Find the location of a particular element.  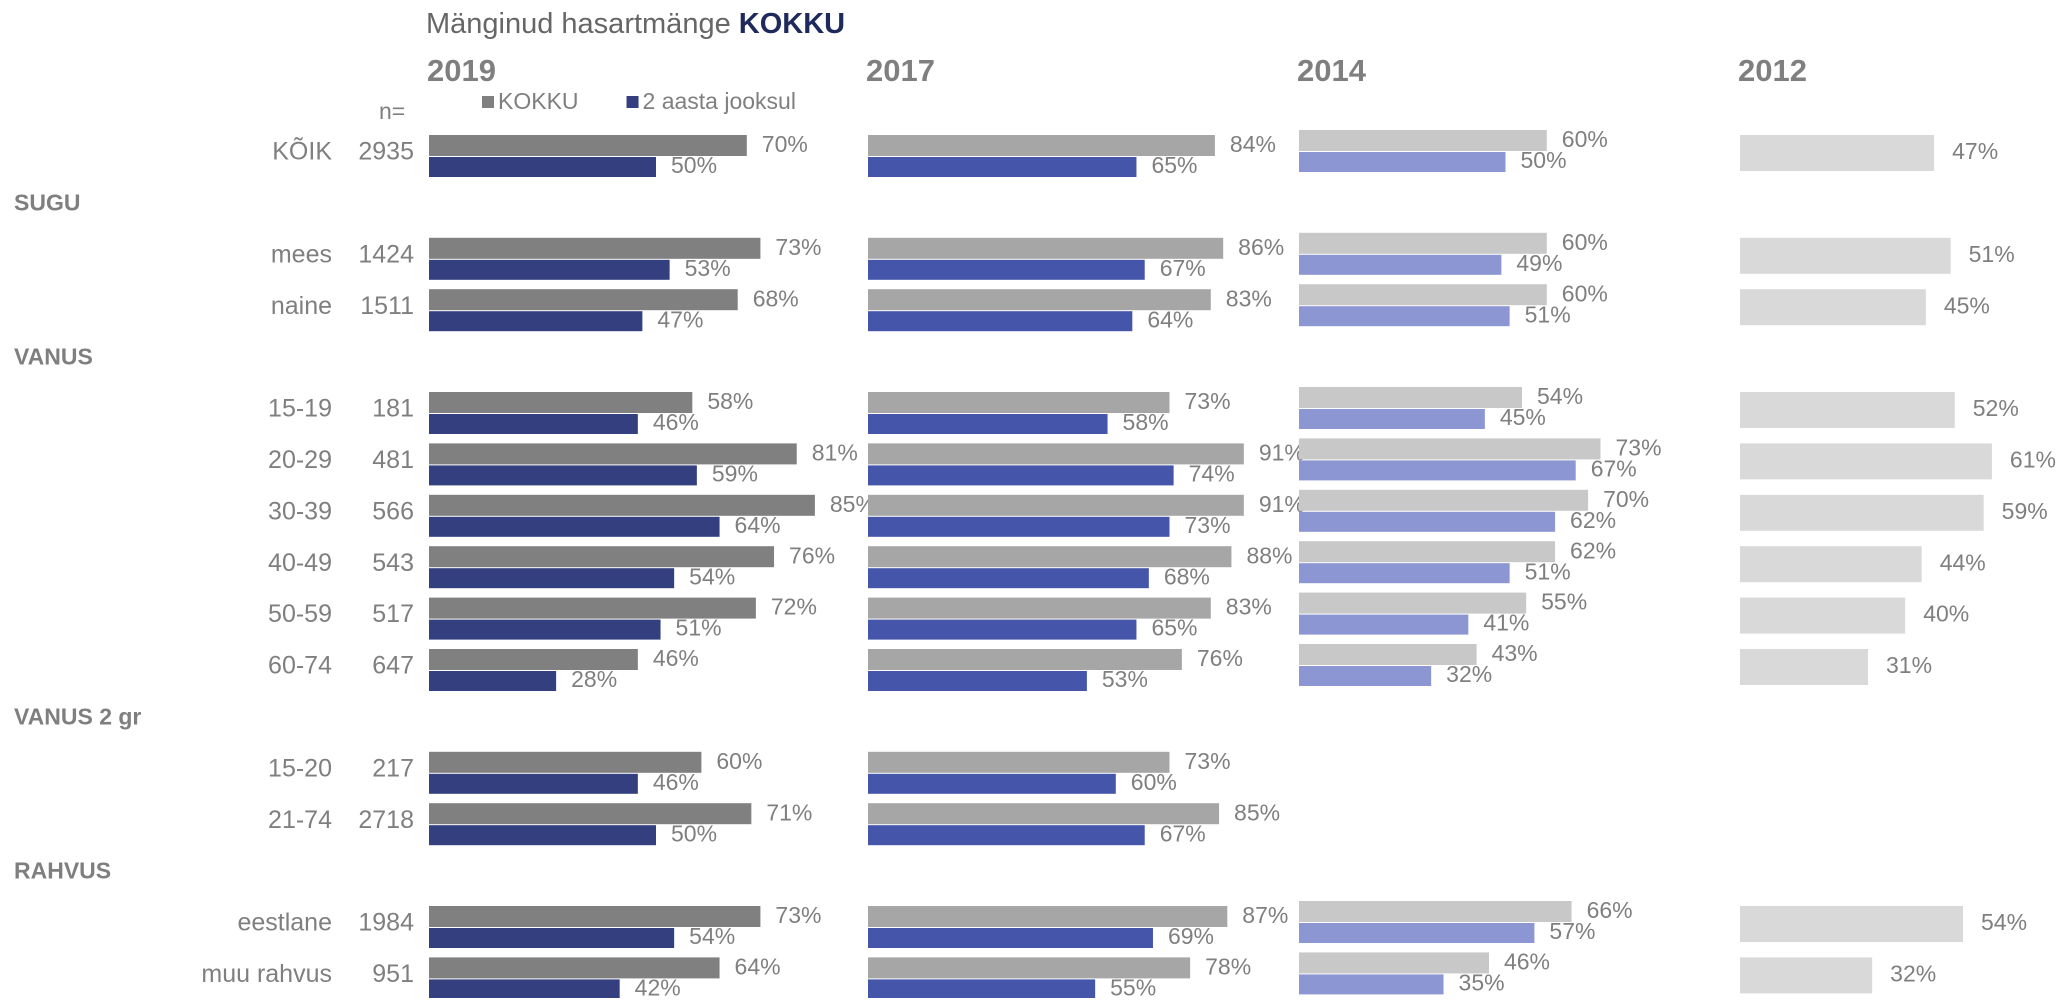

value-label: 70% is located at coordinates (785, 144).